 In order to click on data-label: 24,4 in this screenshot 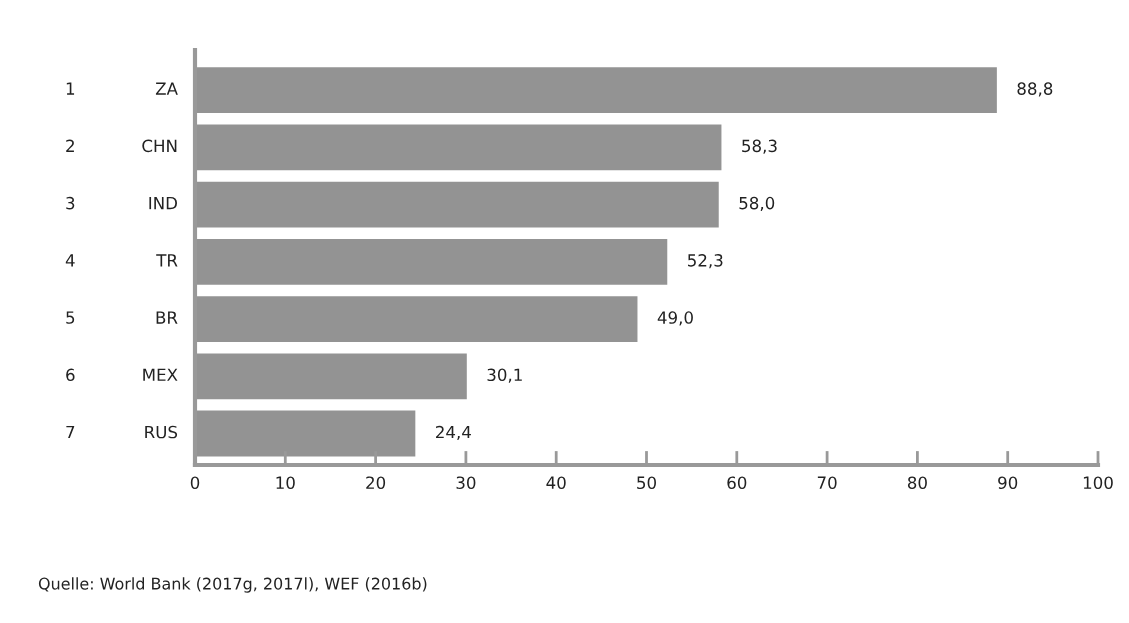, I will do `click(453, 433)`.